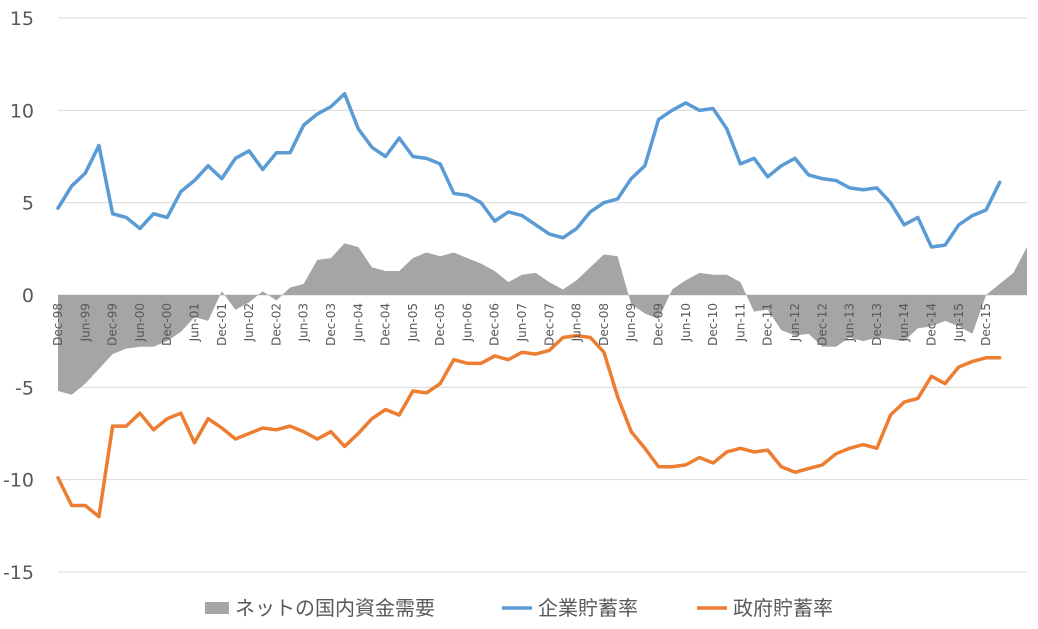 This screenshot has height=629, width=1038. What do you see at coordinates (24, 388) in the screenshot?
I see `y-tick-label: -5` at bounding box center [24, 388].